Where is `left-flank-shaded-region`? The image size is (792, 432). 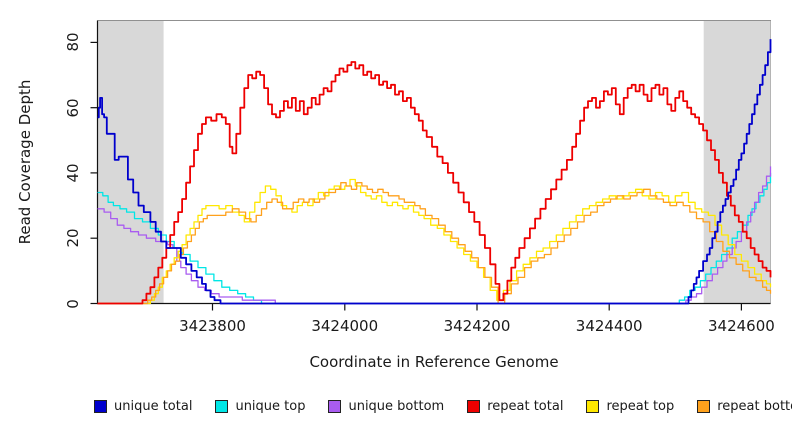 left-flank-shaded-region is located at coordinates (130, 162).